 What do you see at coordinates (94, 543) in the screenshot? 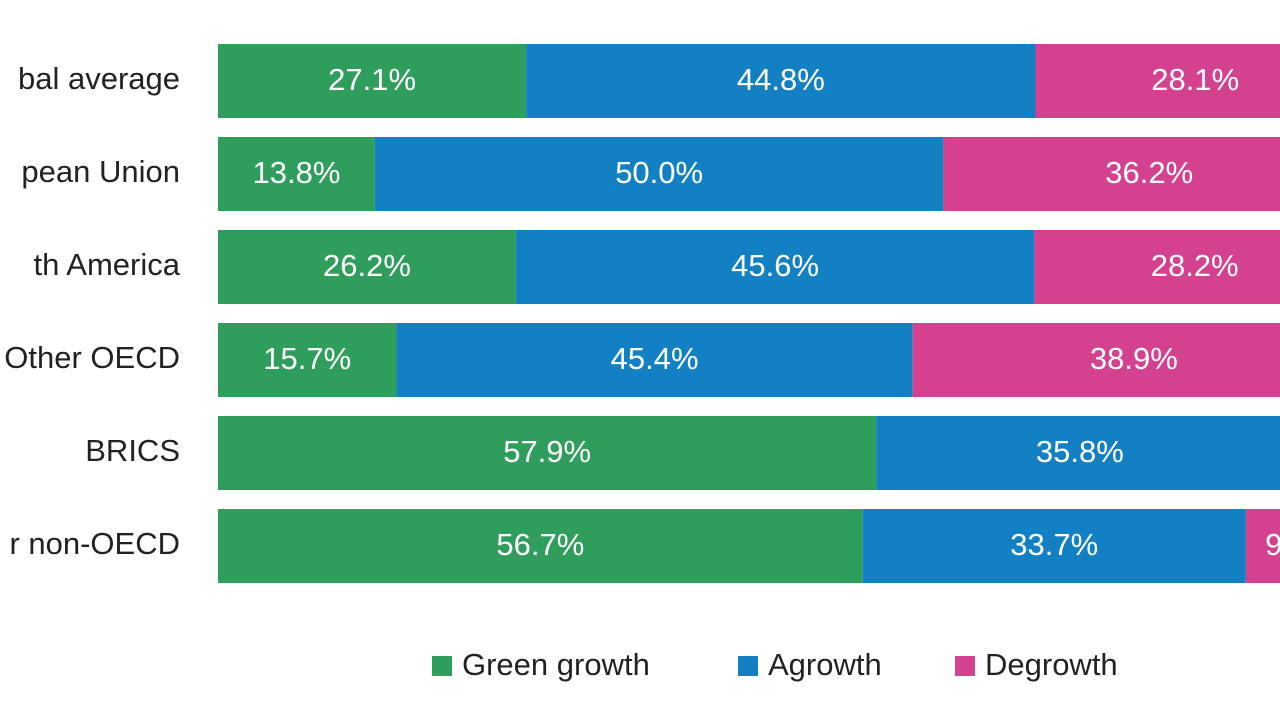
I see `y-tick-label: r non-OECD` at bounding box center [94, 543].